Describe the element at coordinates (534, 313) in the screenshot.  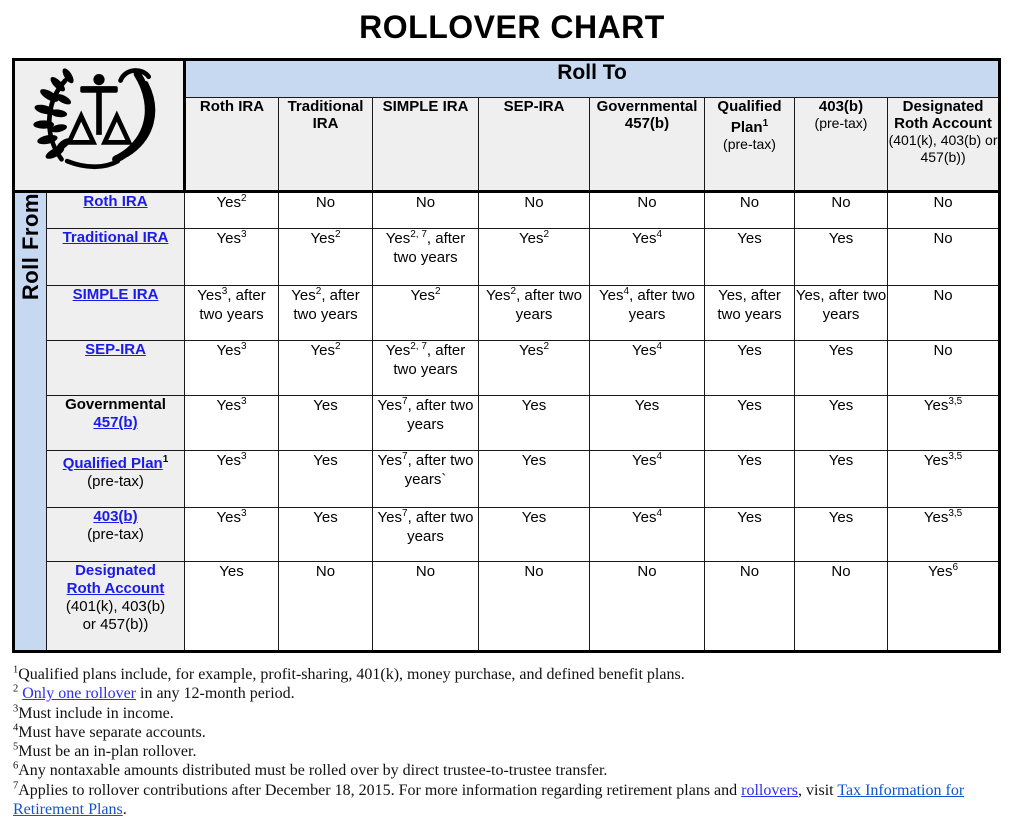
I see `cell-simple-ira-to-sep-ira: Yes2, after two years` at that location.